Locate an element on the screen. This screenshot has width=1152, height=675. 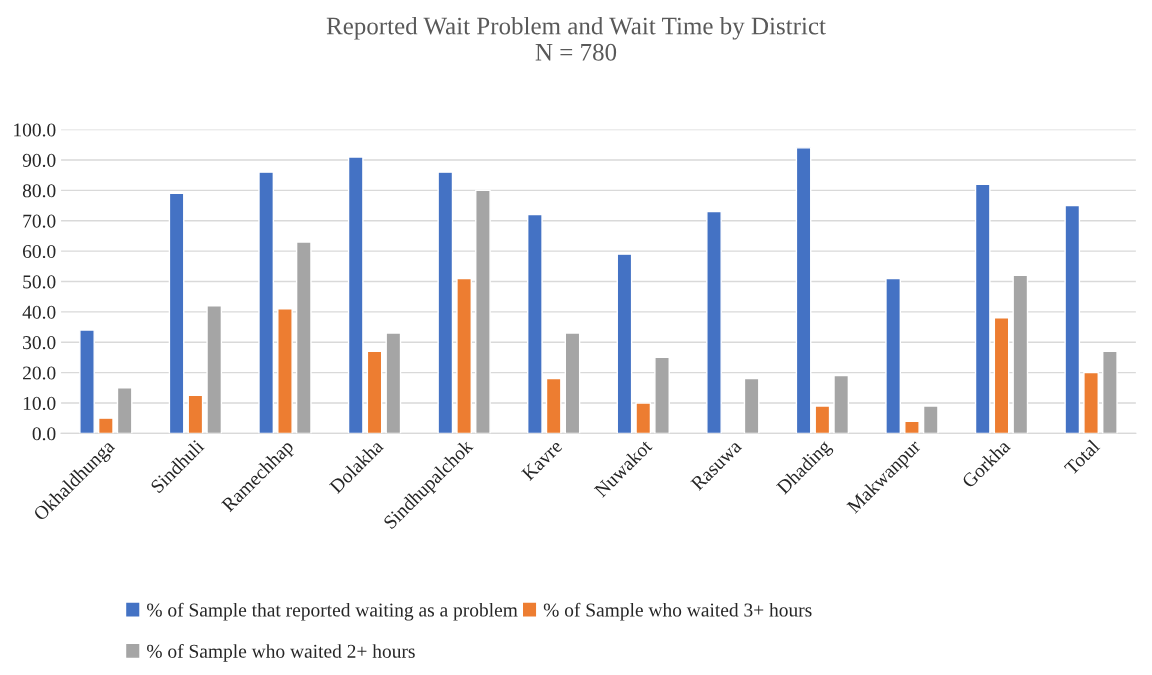
y-tick-label: 40.0 is located at coordinates (39, 312).